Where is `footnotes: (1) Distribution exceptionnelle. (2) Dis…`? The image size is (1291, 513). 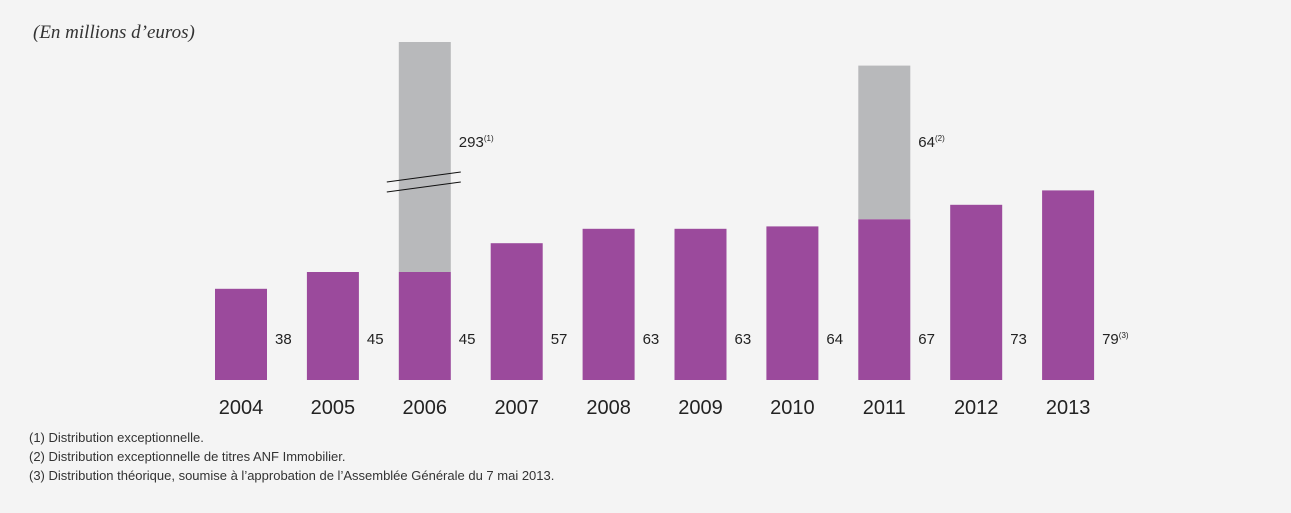
footnotes: (1) Distribution exceptionnelle. (2) Dis… is located at coordinates (291, 456).